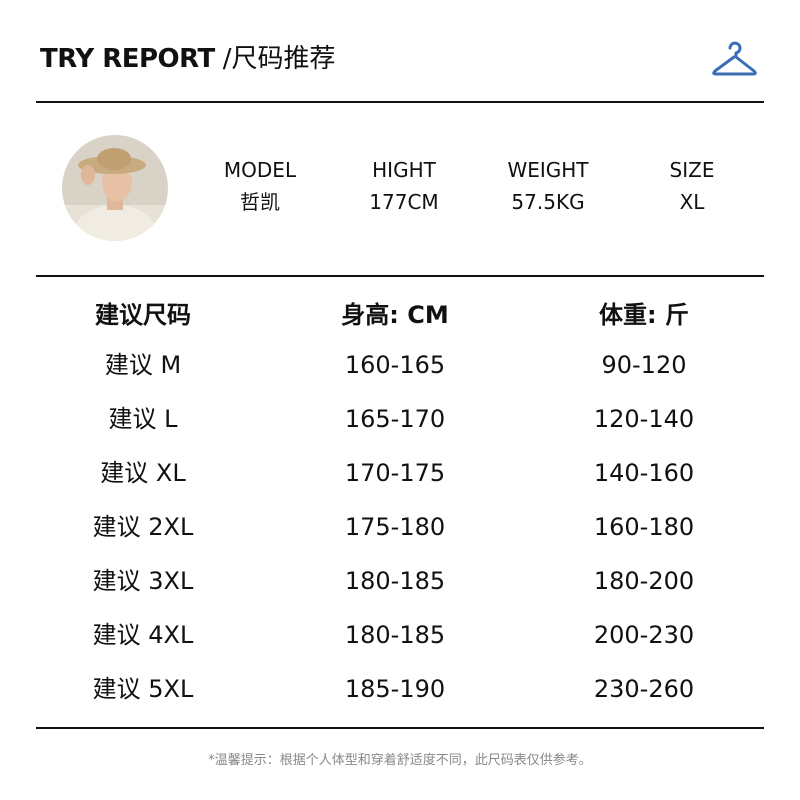 Image resolution: width=800 pixels, height=800 pixels. I want to click on cell-weight: 120-140, so click(644, 419).